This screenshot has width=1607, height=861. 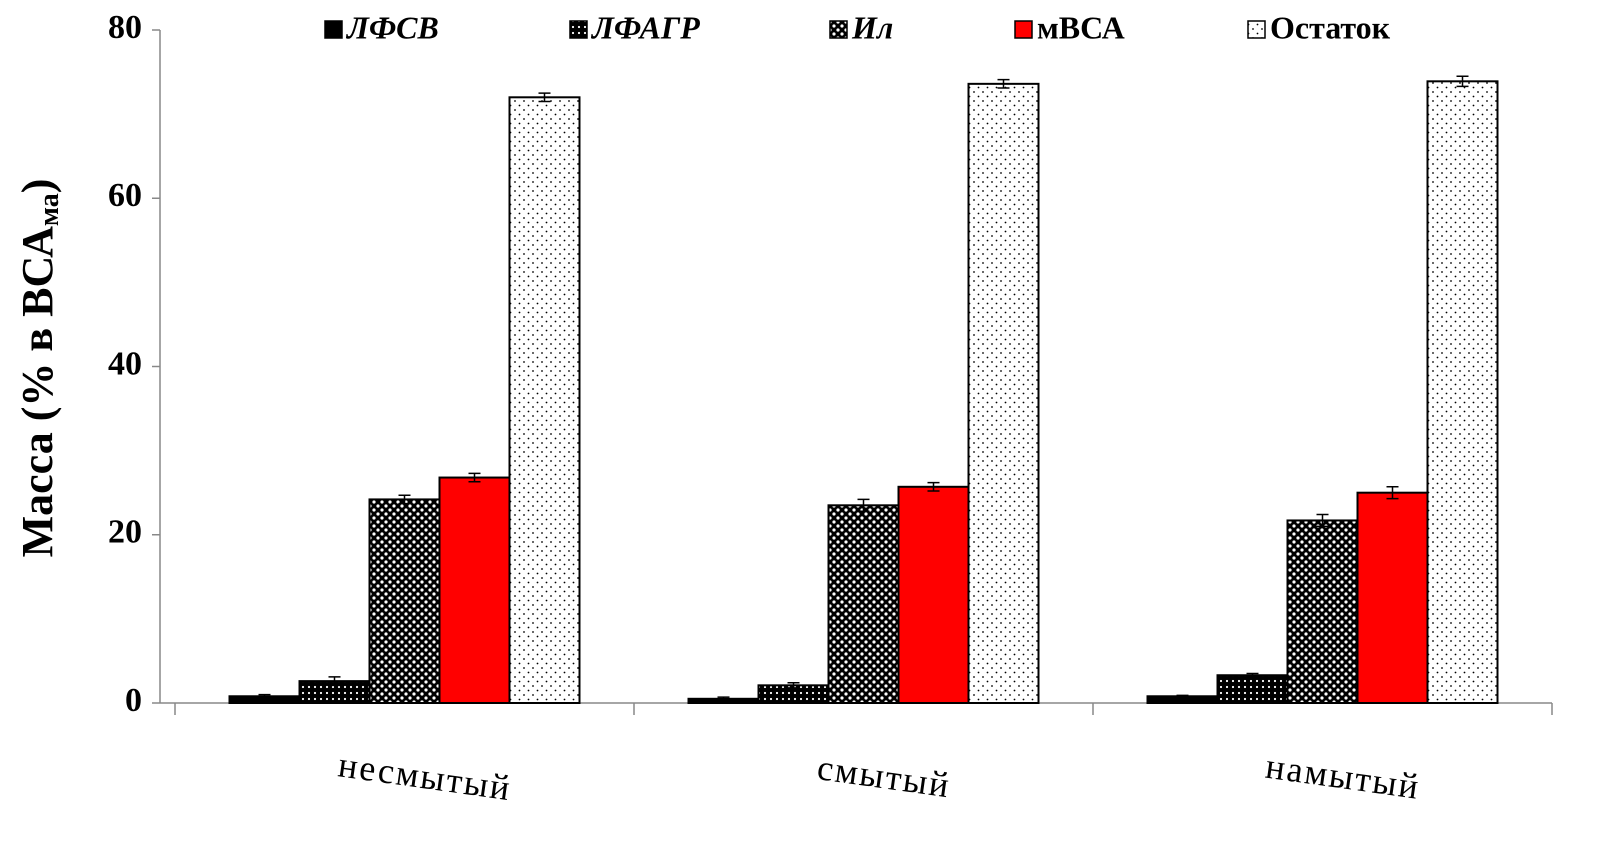 I want to click on y-label-main: Масса (% в ВСА, so click(x=37, y=391).